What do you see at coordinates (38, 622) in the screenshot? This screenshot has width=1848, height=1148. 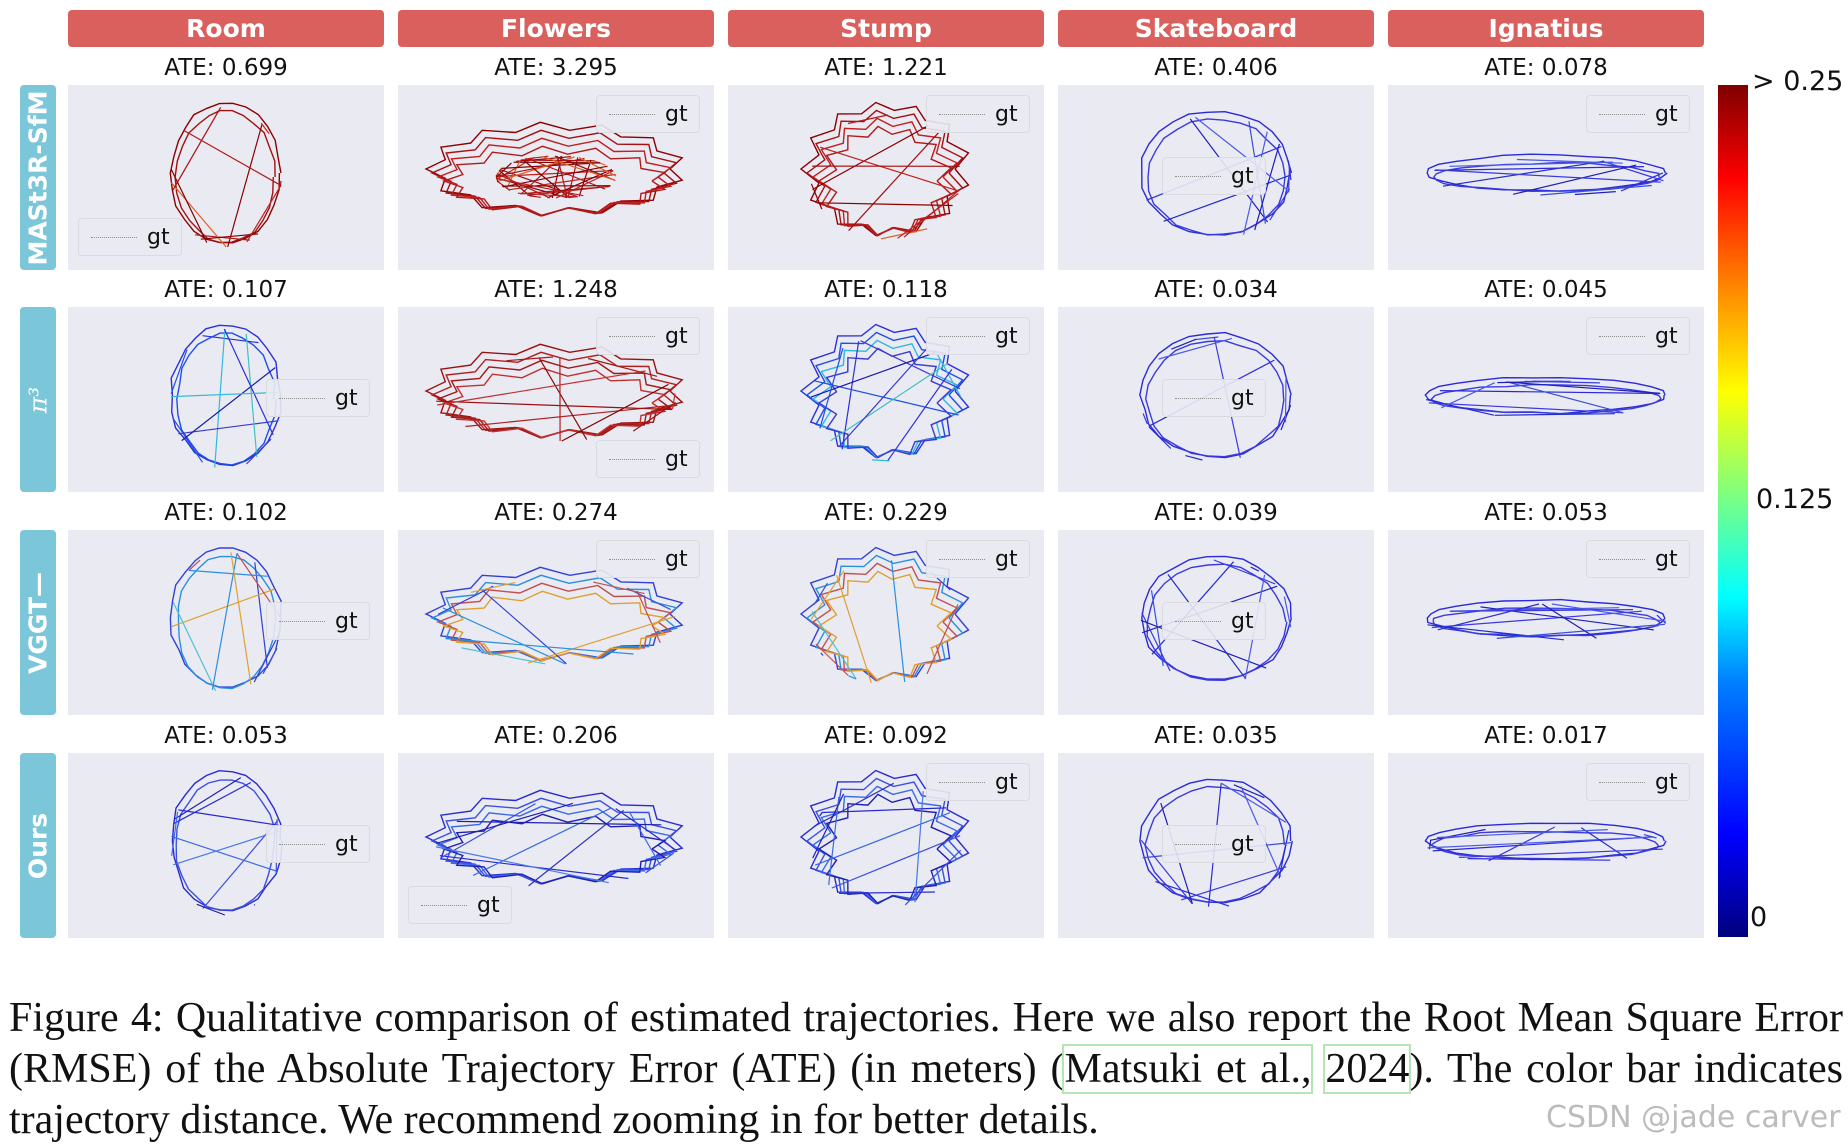 I see `row-label-text: VGGT—` at bounding box center [38, 622].